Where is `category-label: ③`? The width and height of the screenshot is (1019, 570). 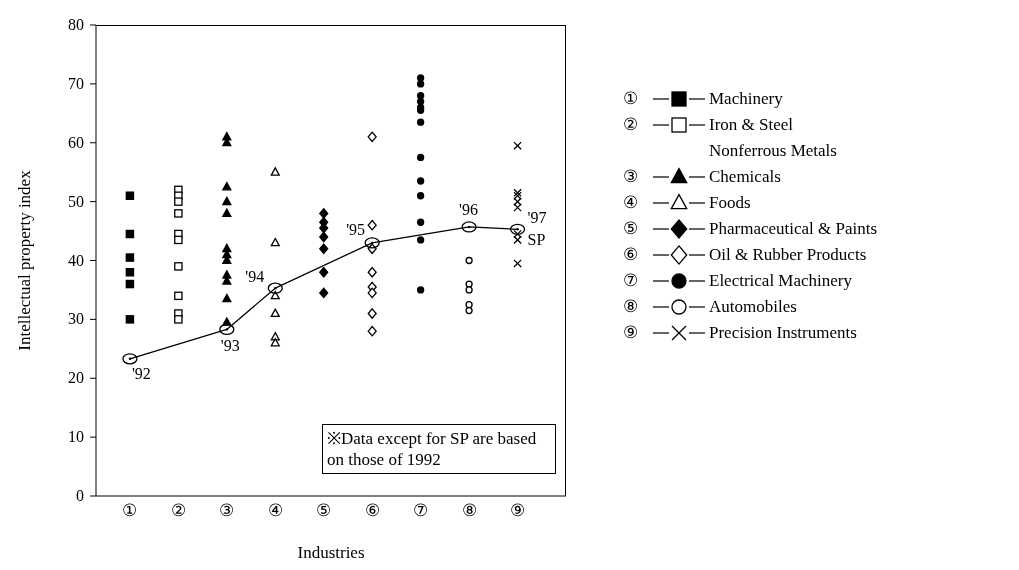 category-label: ③ is located at coordinates (630, 176).